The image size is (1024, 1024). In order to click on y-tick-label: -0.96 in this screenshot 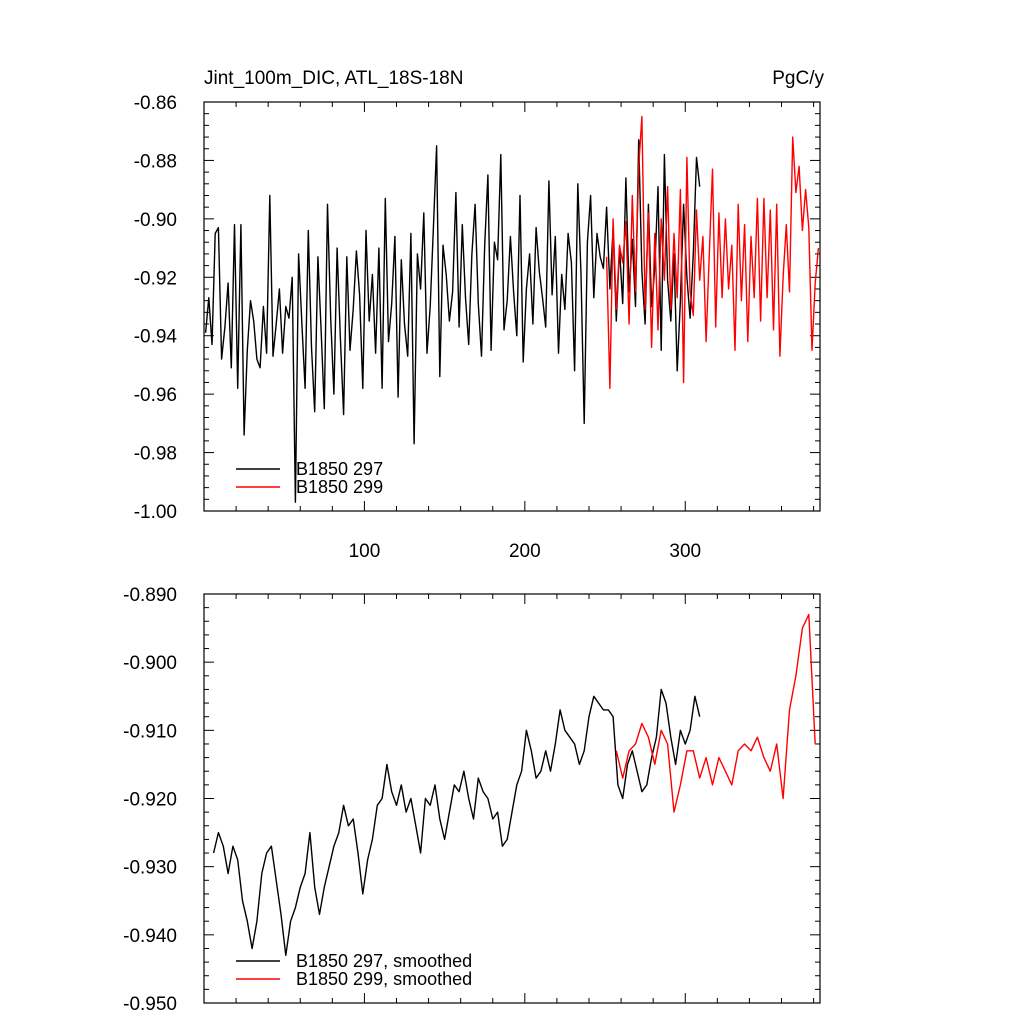, I will do `click(155, 395)`.